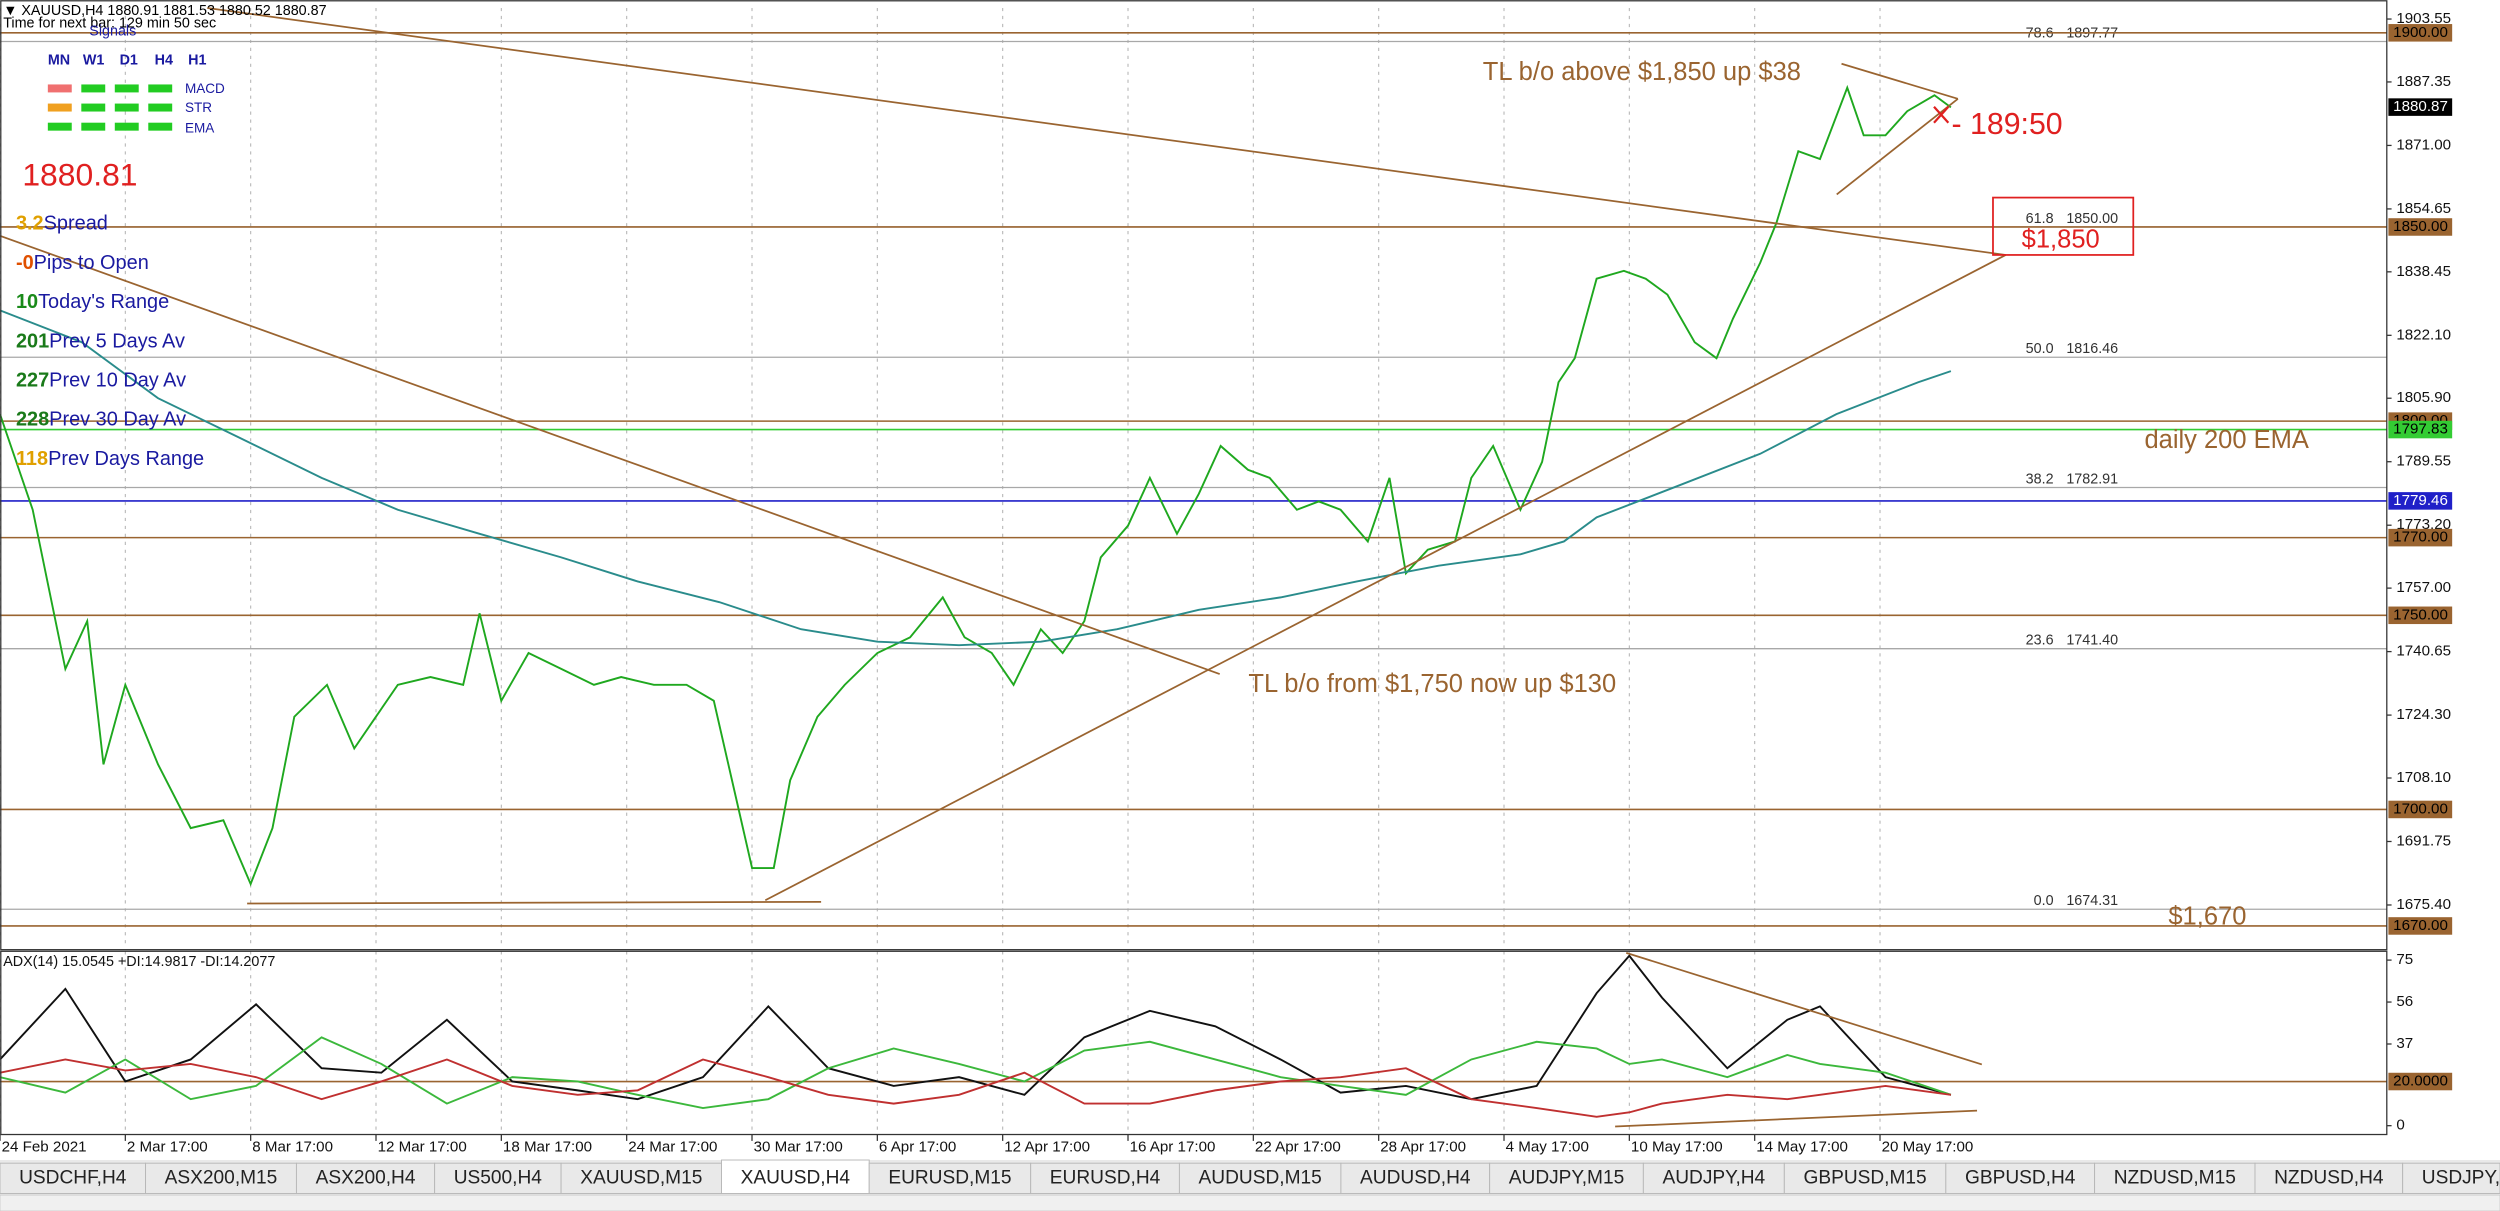  I want to click on fib-ratio: 38.2, so click(2040, 479).